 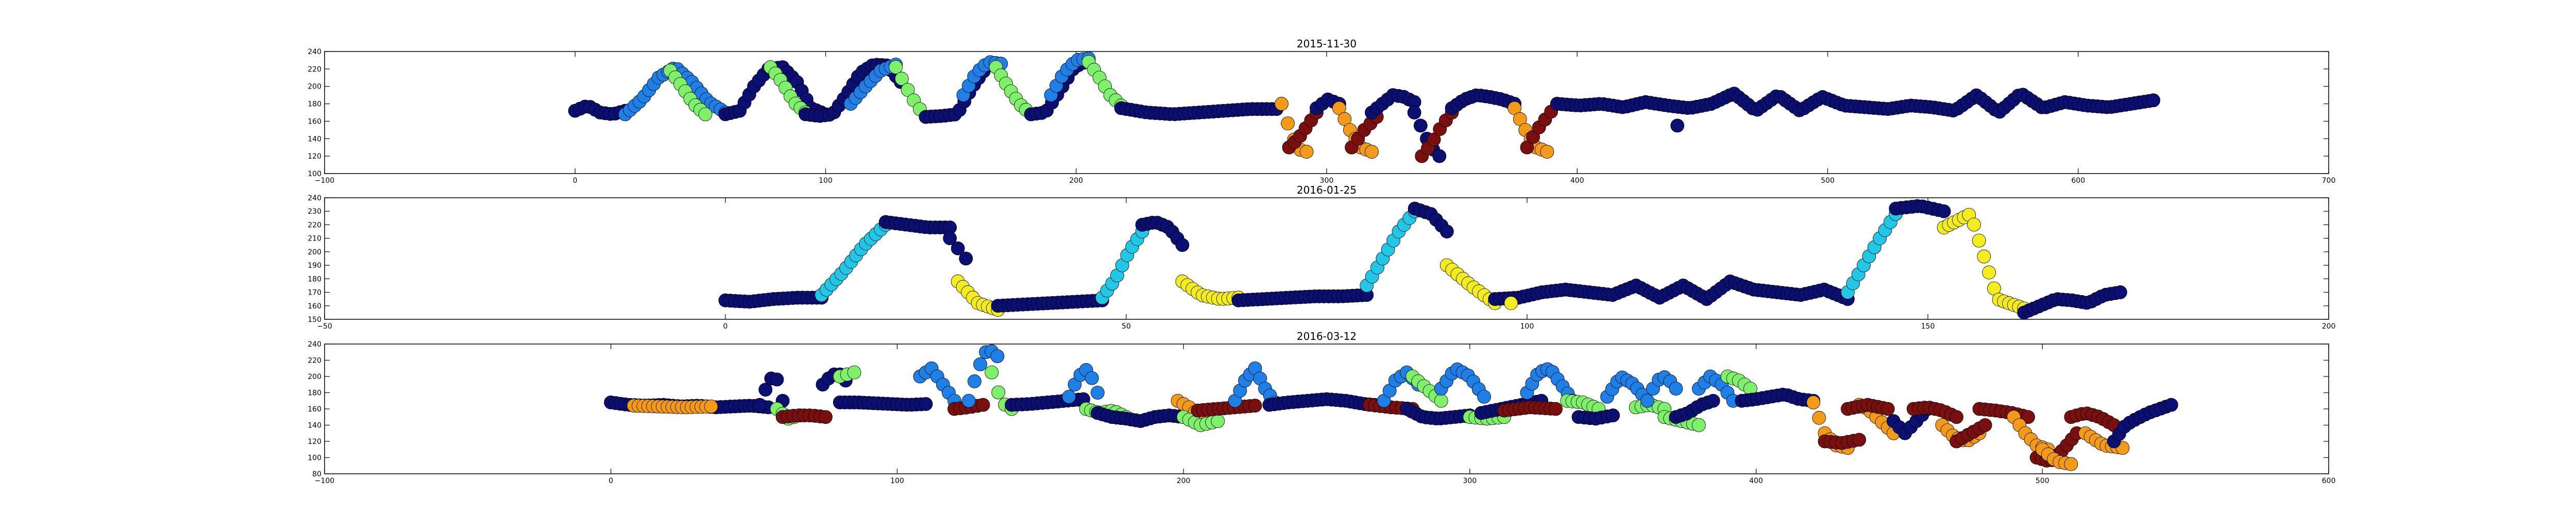 I want to click on y-tick-label: 230, so click(x=314, y=212).